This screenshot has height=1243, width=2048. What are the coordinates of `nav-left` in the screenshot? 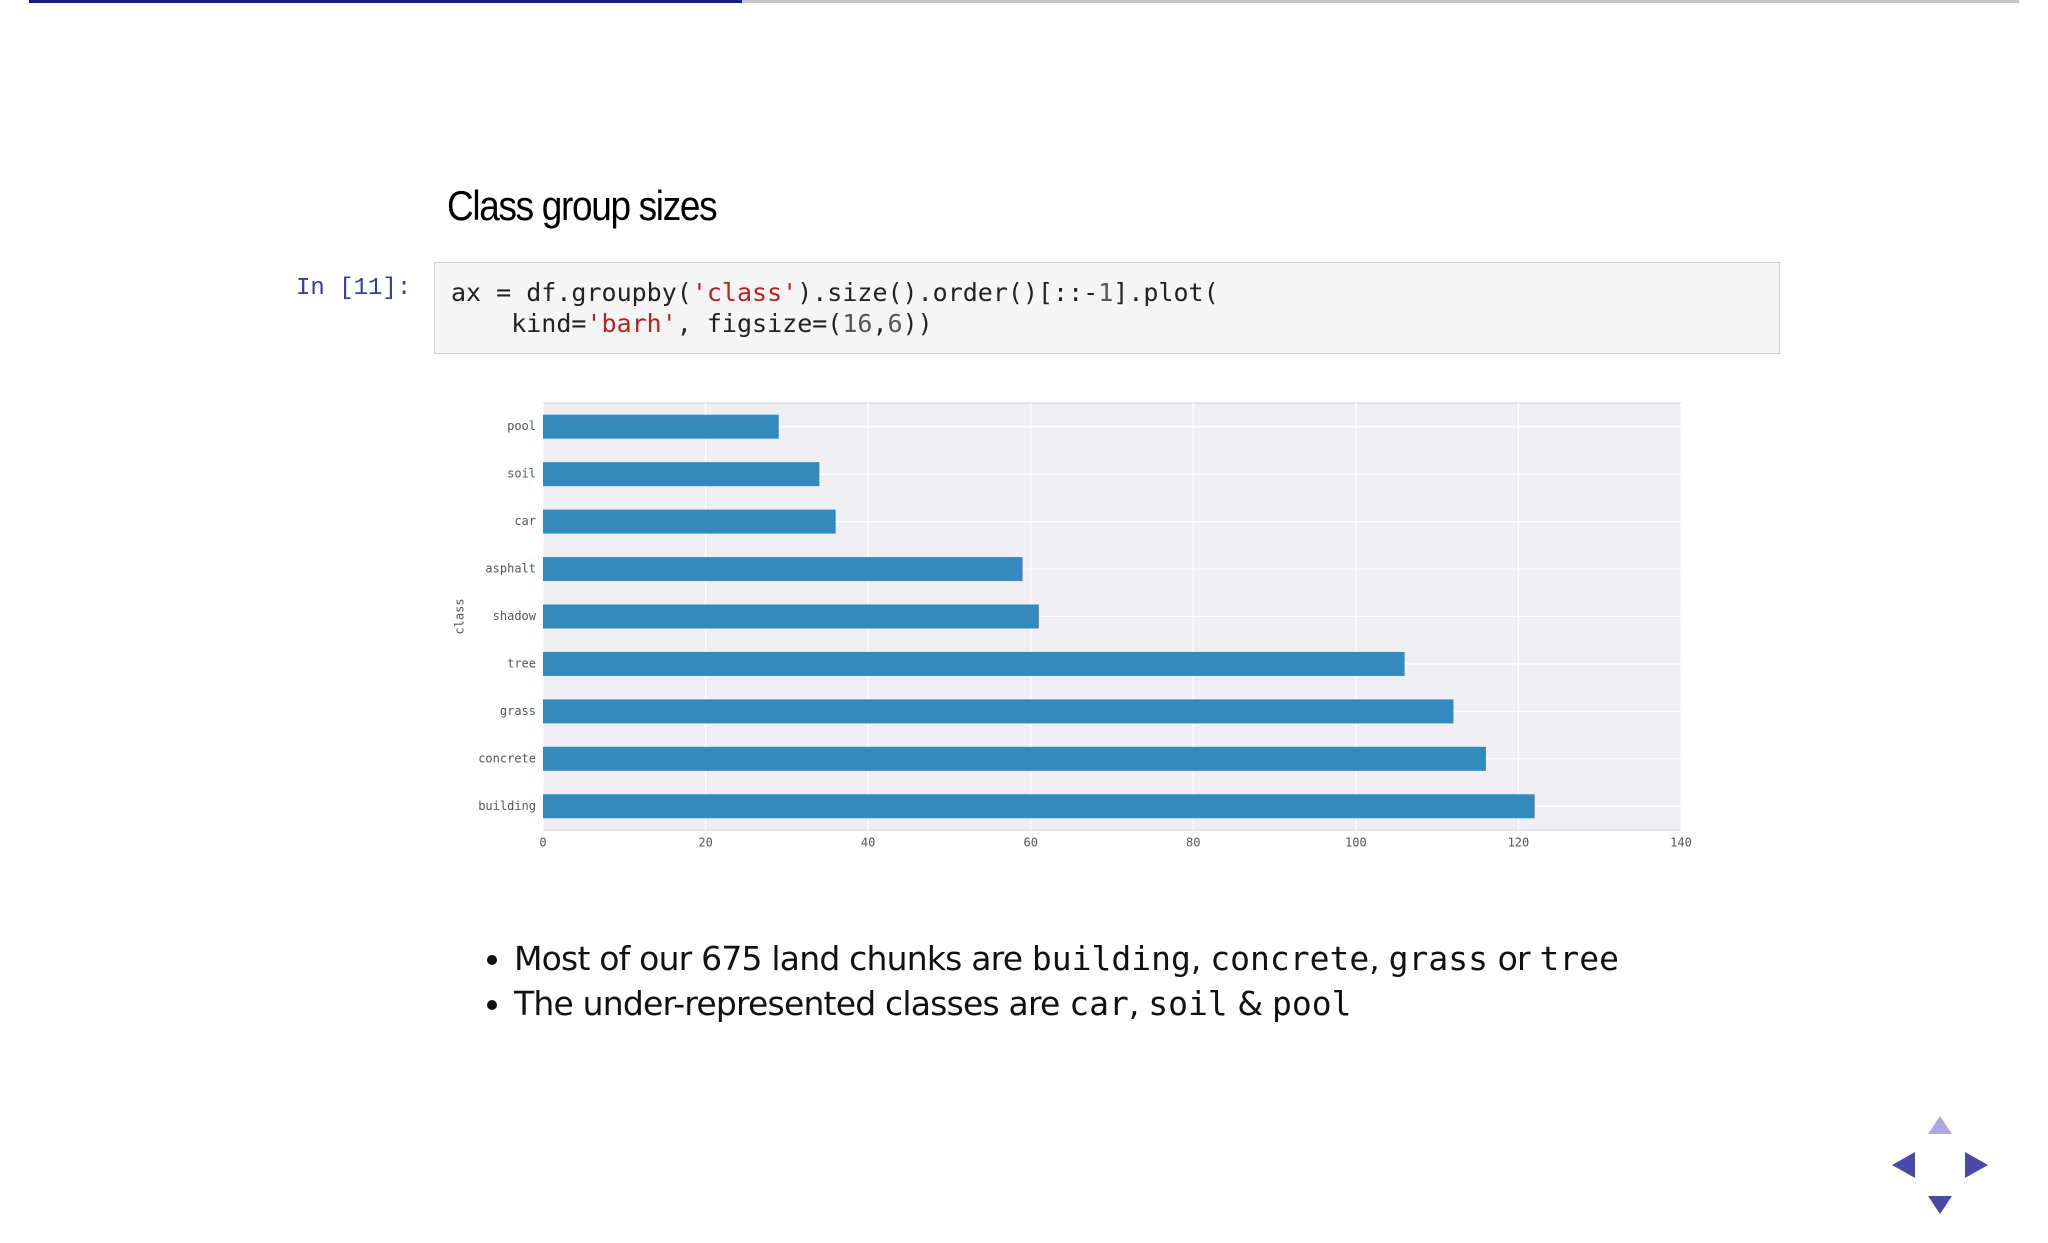 It's located at (1903, 1165).